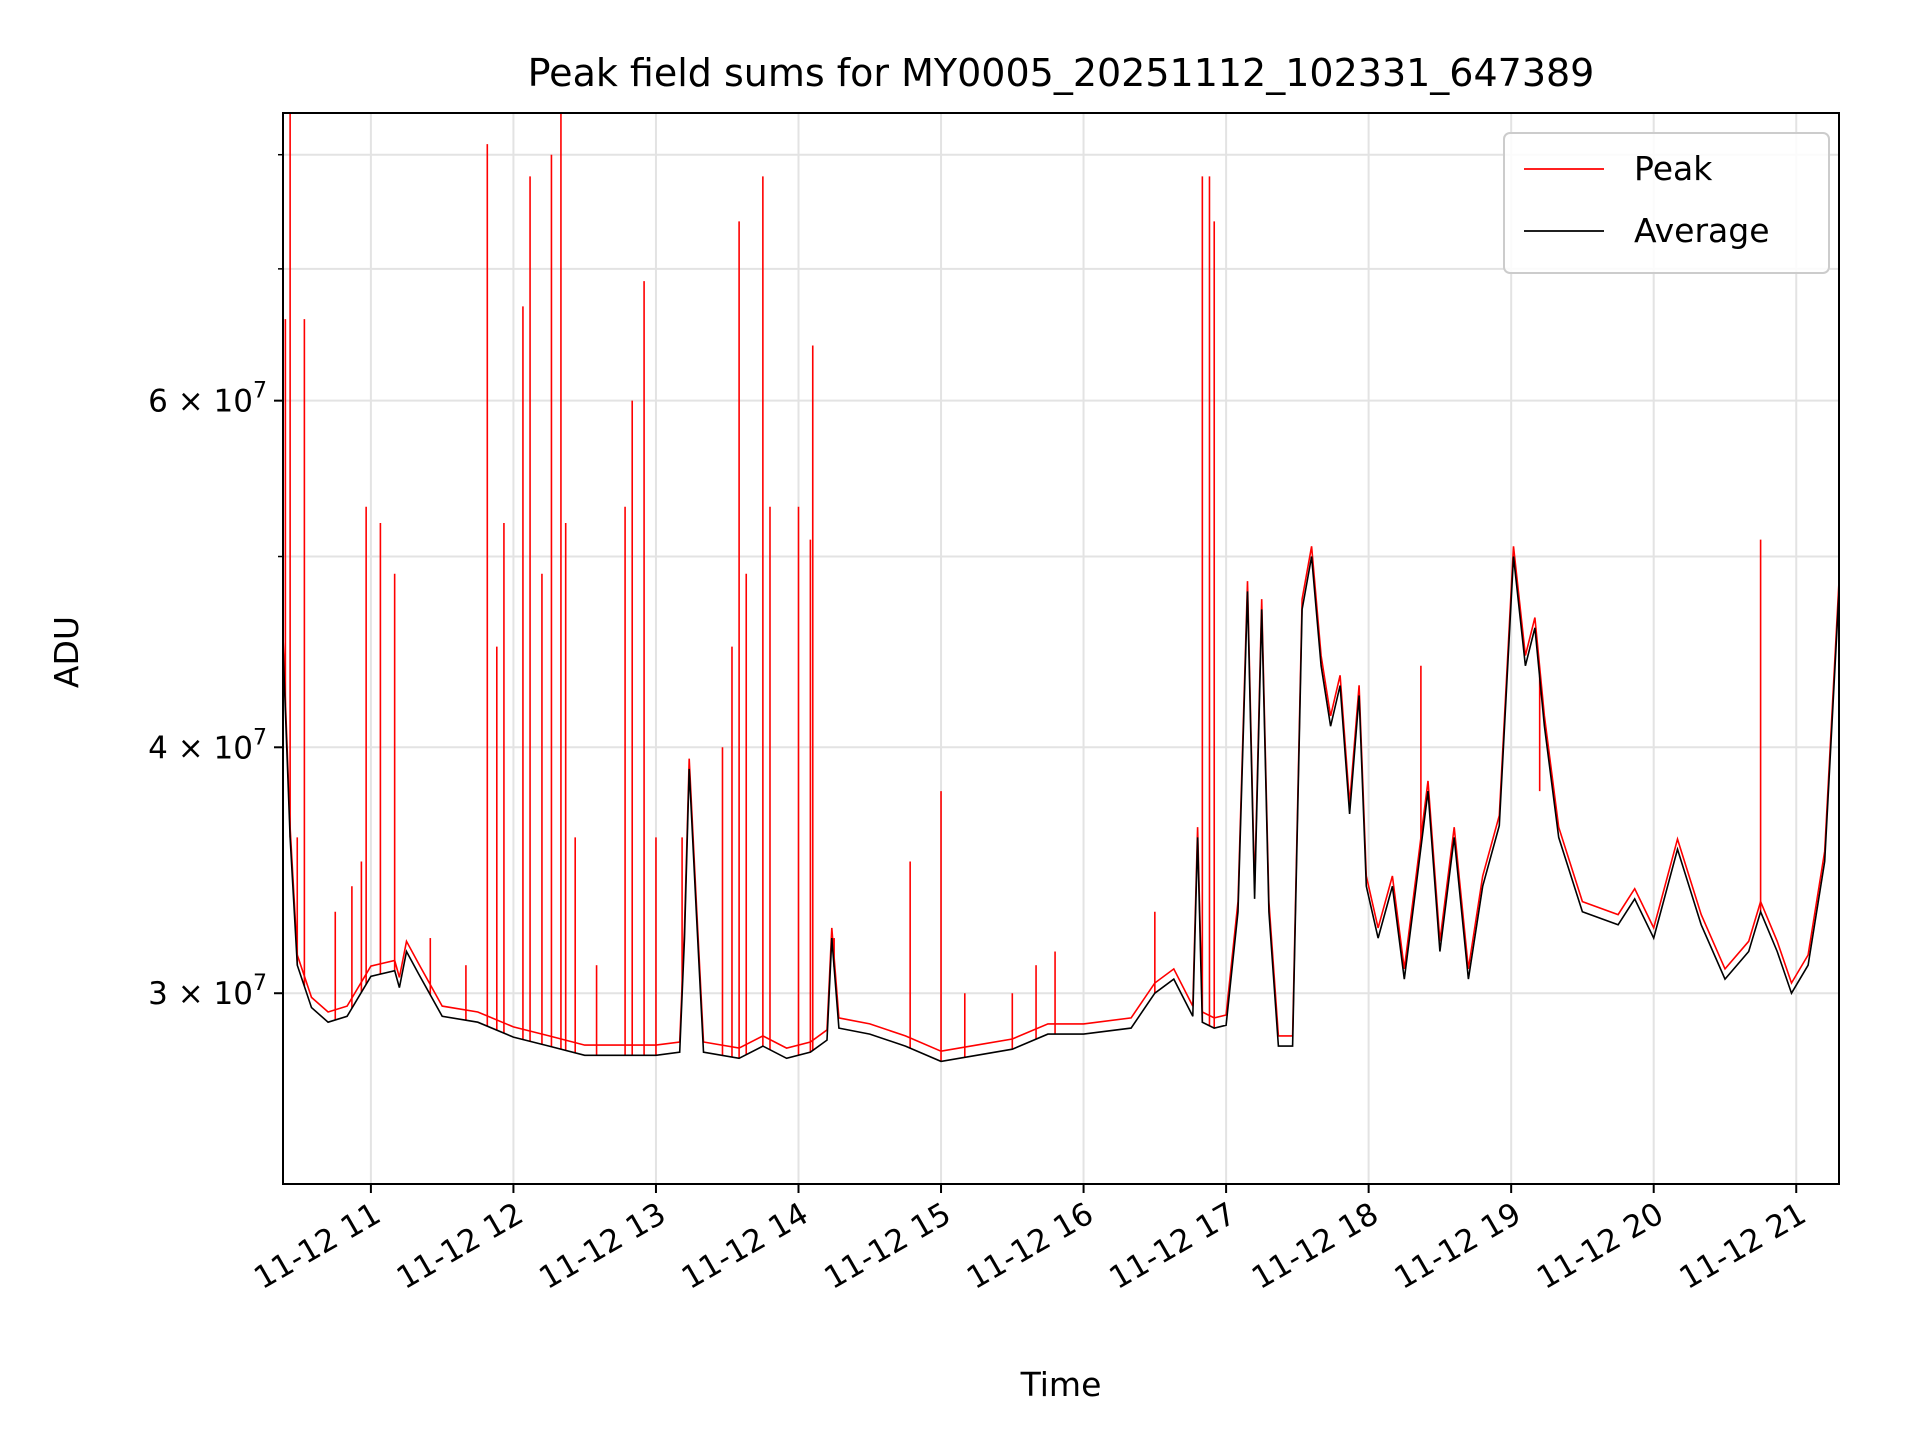  What do you see at coordinates (1702, 230) in the screenshot?
I see `legend-label-average: Average` at bounding box center [1702, 230].